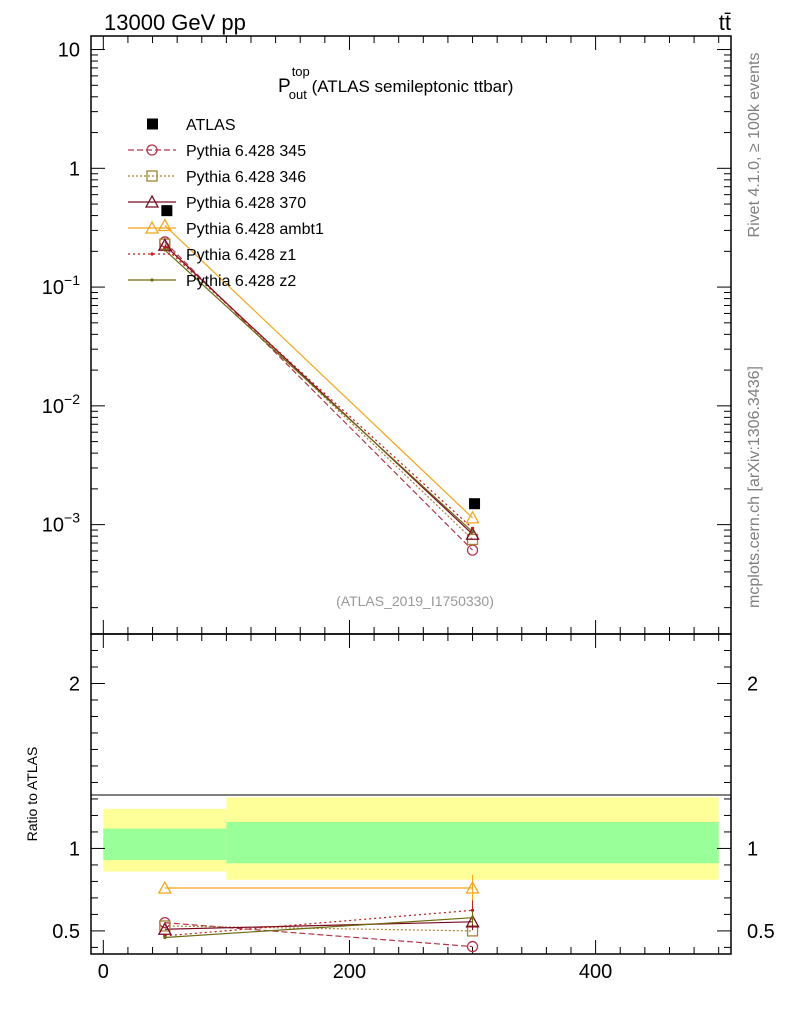 This screenshot has height=1024, width=786. I want to click on ratio-y-label-left: 2, so click(74, 684).